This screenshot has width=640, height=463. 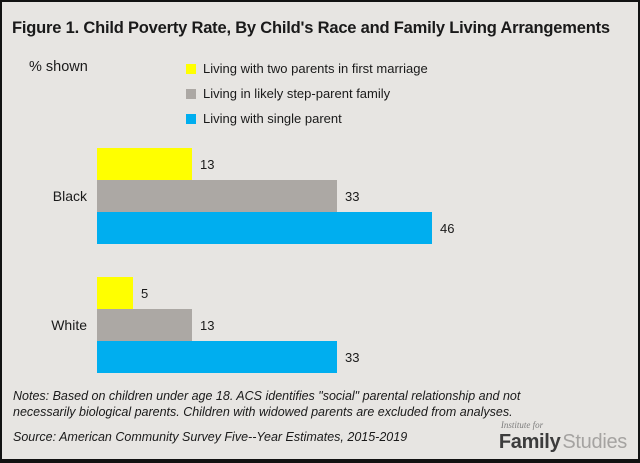 What do you see at coordinates (217, 357) in the screenshot?
I see `bar-white-single-parent` at bounding box center [217, 357].